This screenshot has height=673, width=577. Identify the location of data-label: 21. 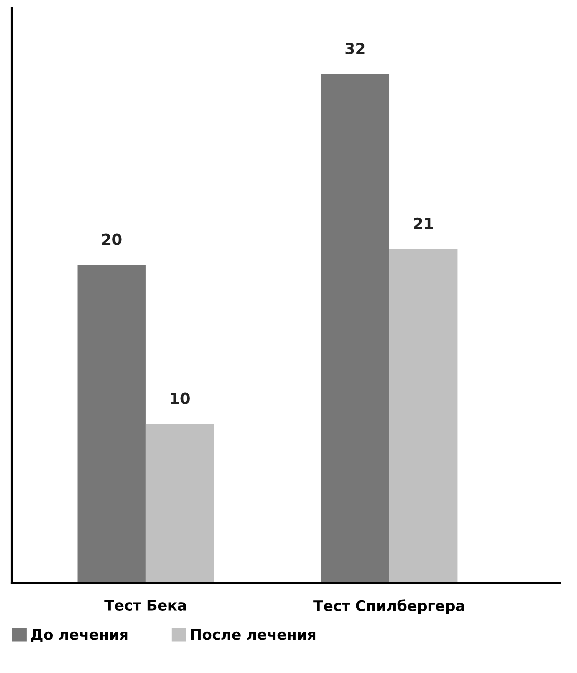
(424, 224).